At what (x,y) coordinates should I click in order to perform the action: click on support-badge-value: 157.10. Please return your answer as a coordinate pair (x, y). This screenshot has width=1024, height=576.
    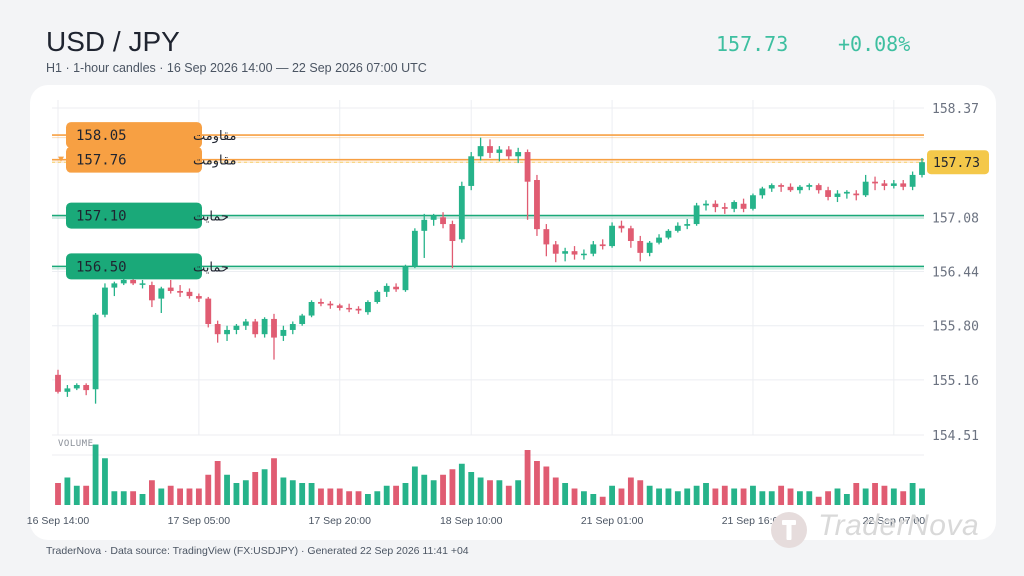
    Looking at the image, I should click on (101, 217).